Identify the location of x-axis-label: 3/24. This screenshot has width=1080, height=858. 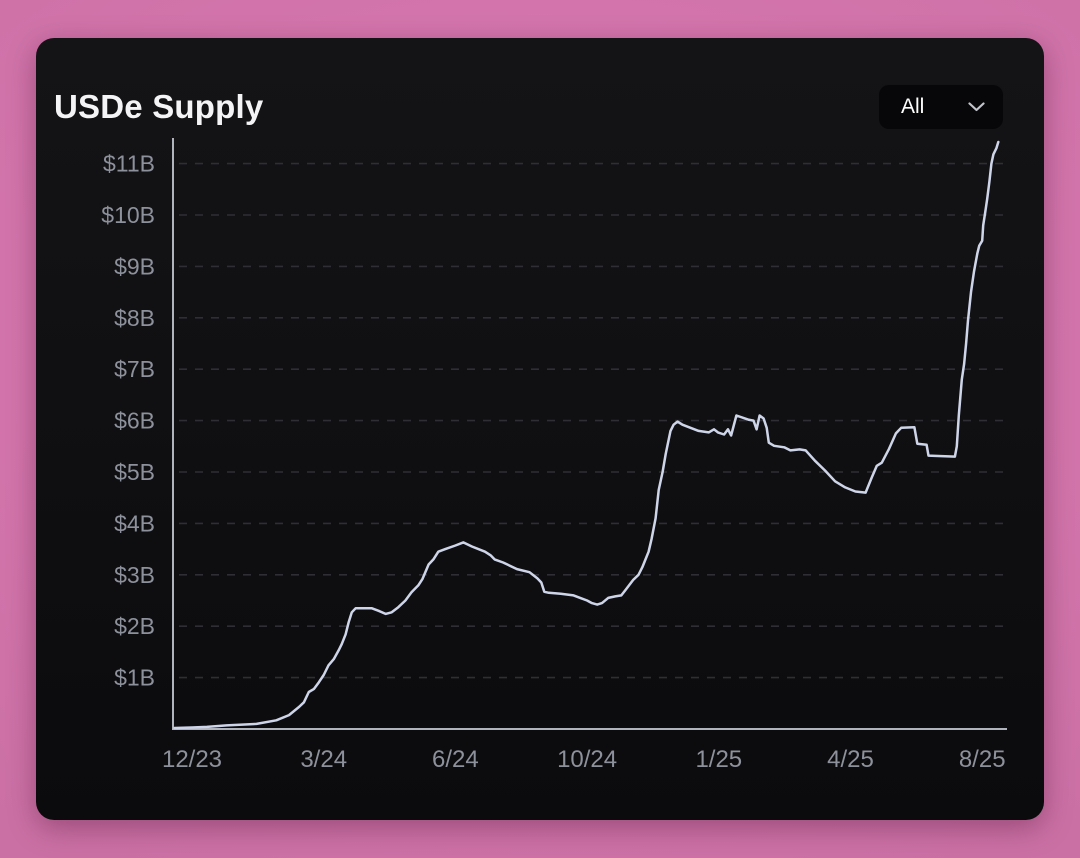
(323, 759).